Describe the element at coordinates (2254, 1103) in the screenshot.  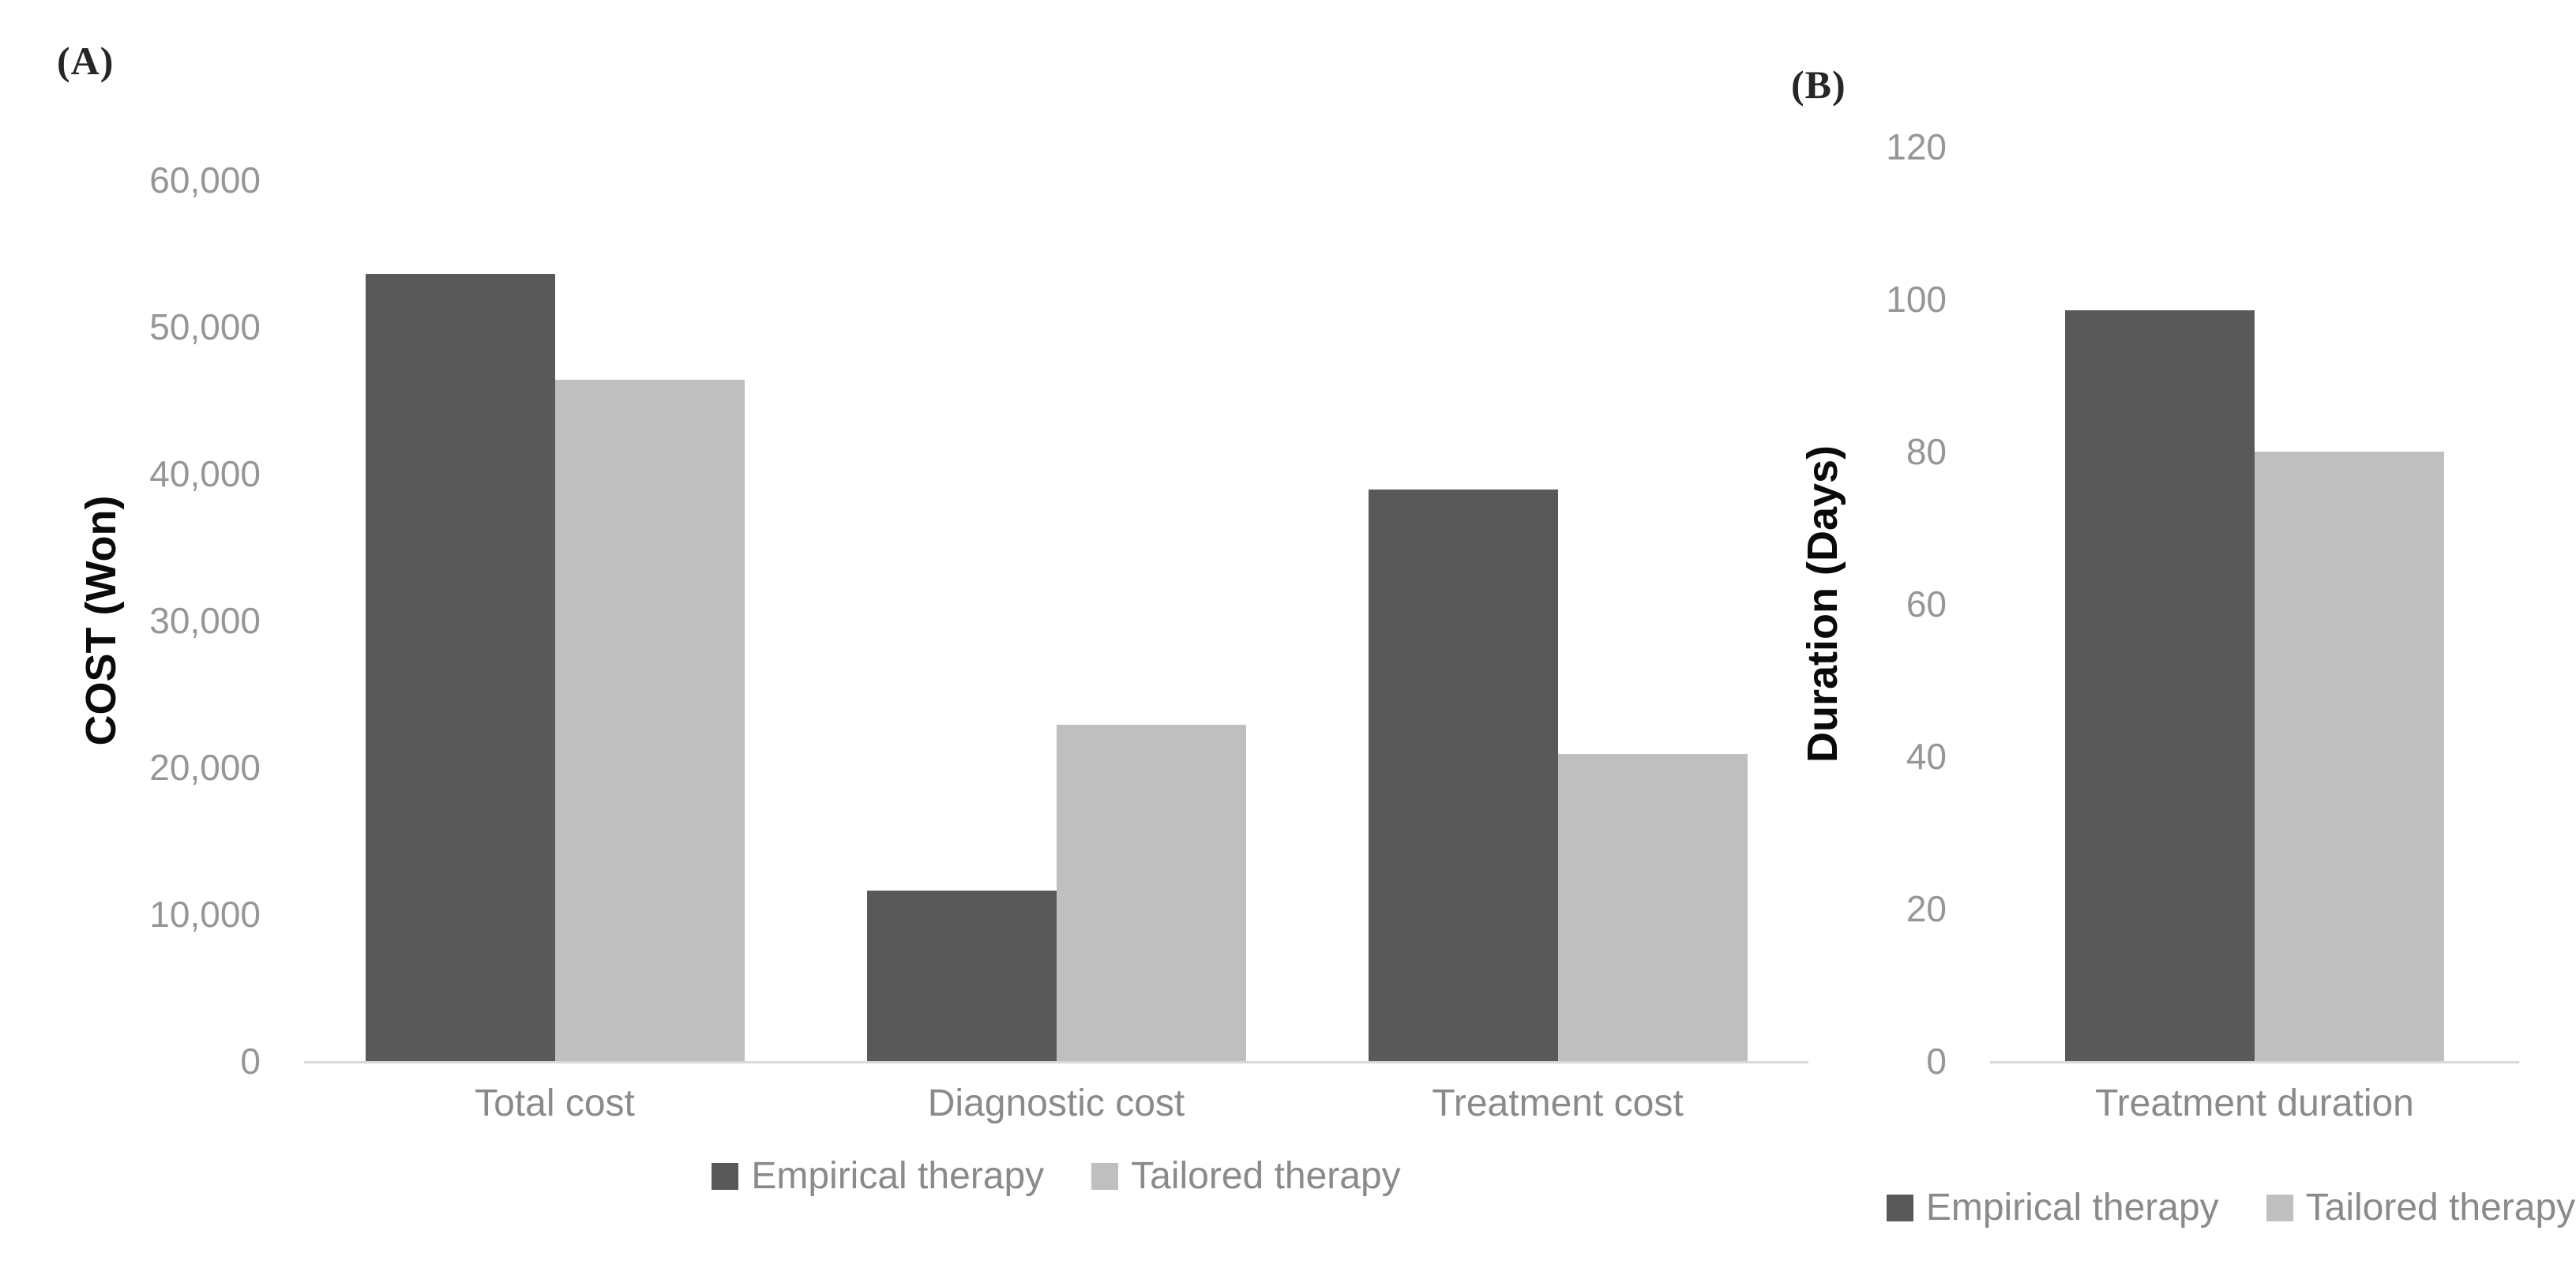
I see `category-label: Treatment duration` at that location.